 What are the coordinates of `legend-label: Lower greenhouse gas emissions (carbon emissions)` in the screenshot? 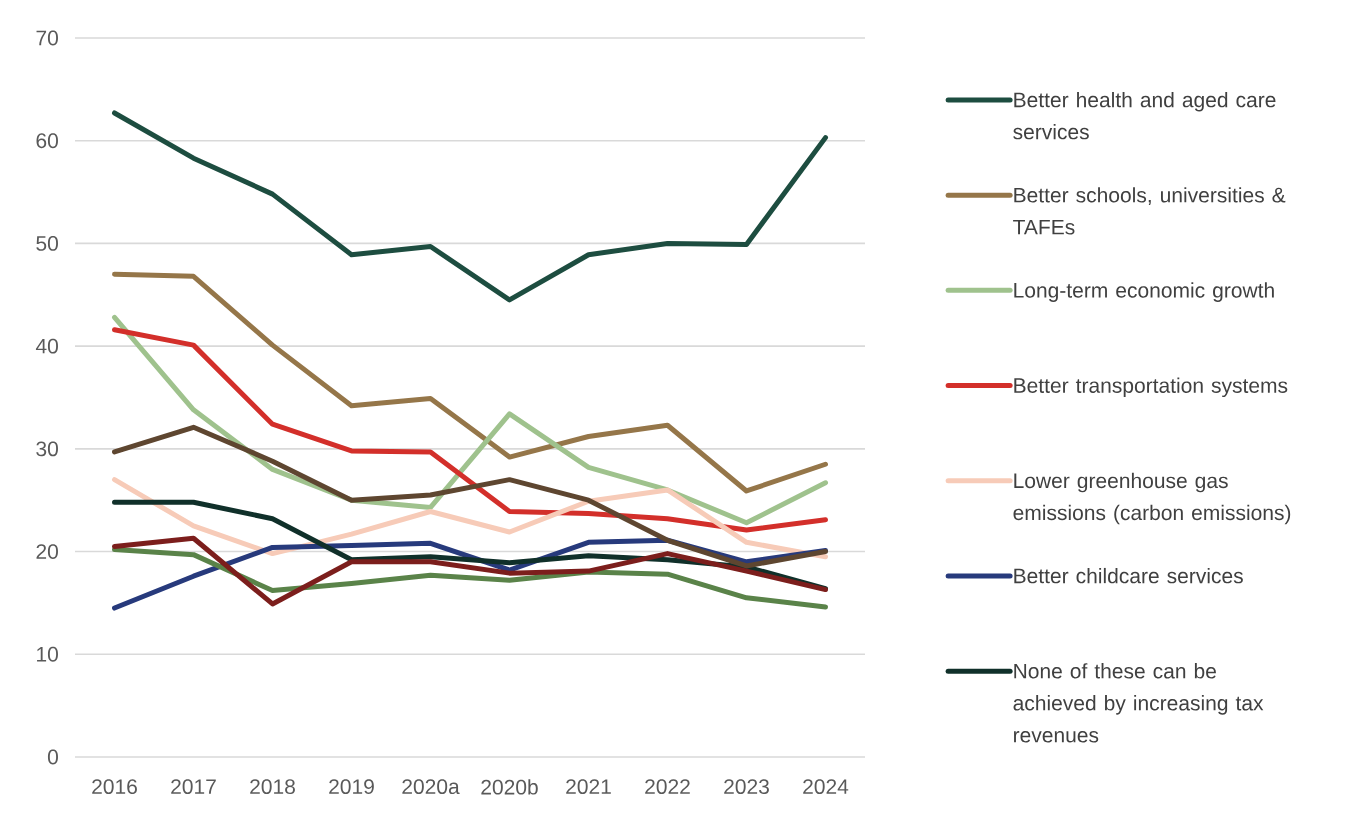 It's located at (1152, 498).